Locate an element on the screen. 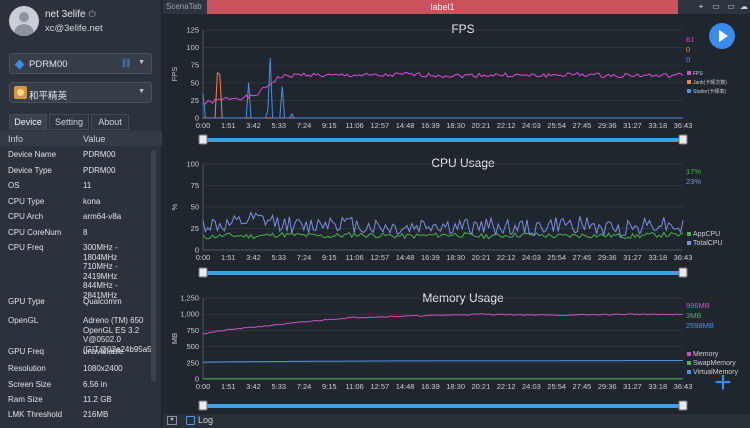 This screenshot has width=750, height=428. x-tick-label: 18:30 is located at coordinates (455, 386).